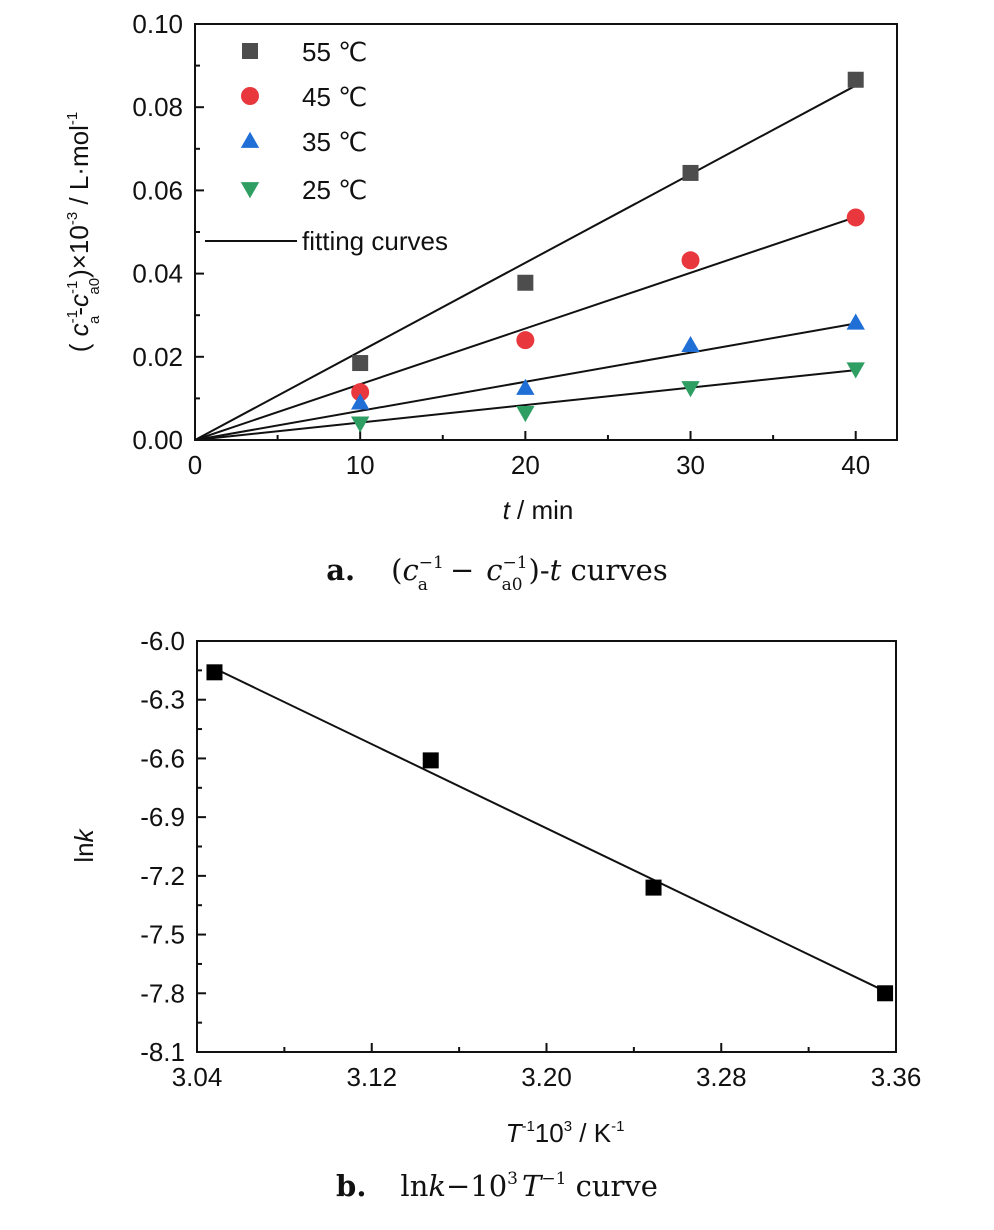  I want to click on panel-a-legend-label-0: 55 ℃, so click(334, 52).